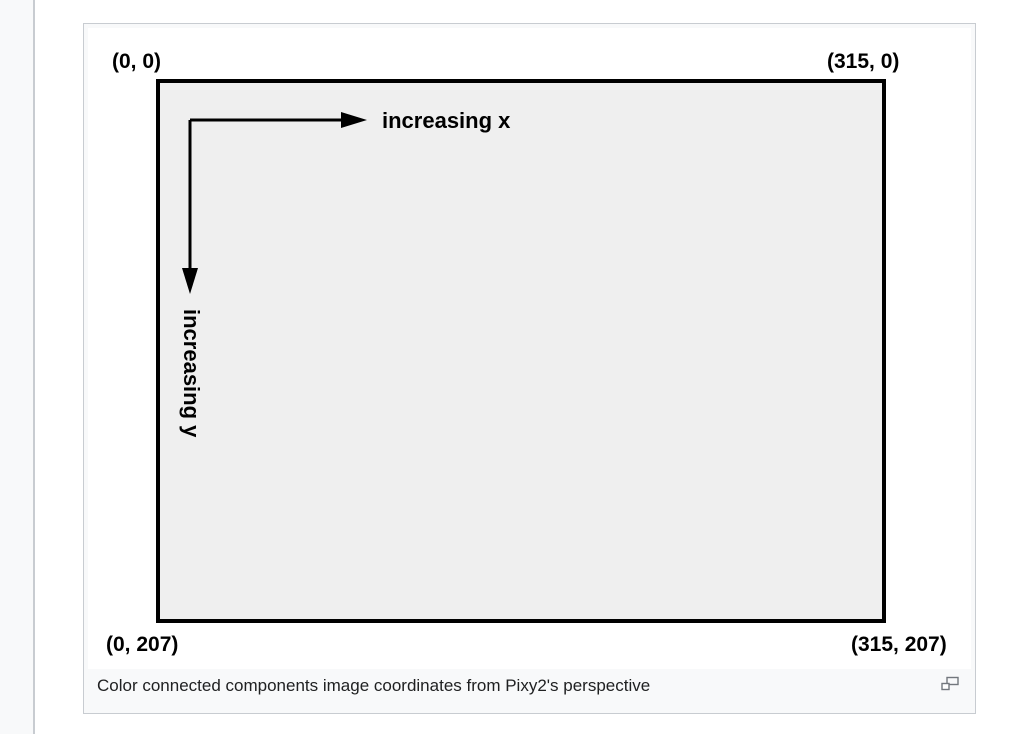  Describe the element at coordinates (446, 120) in the screenshot. I see `x-axis-label: increasing x` at that location.